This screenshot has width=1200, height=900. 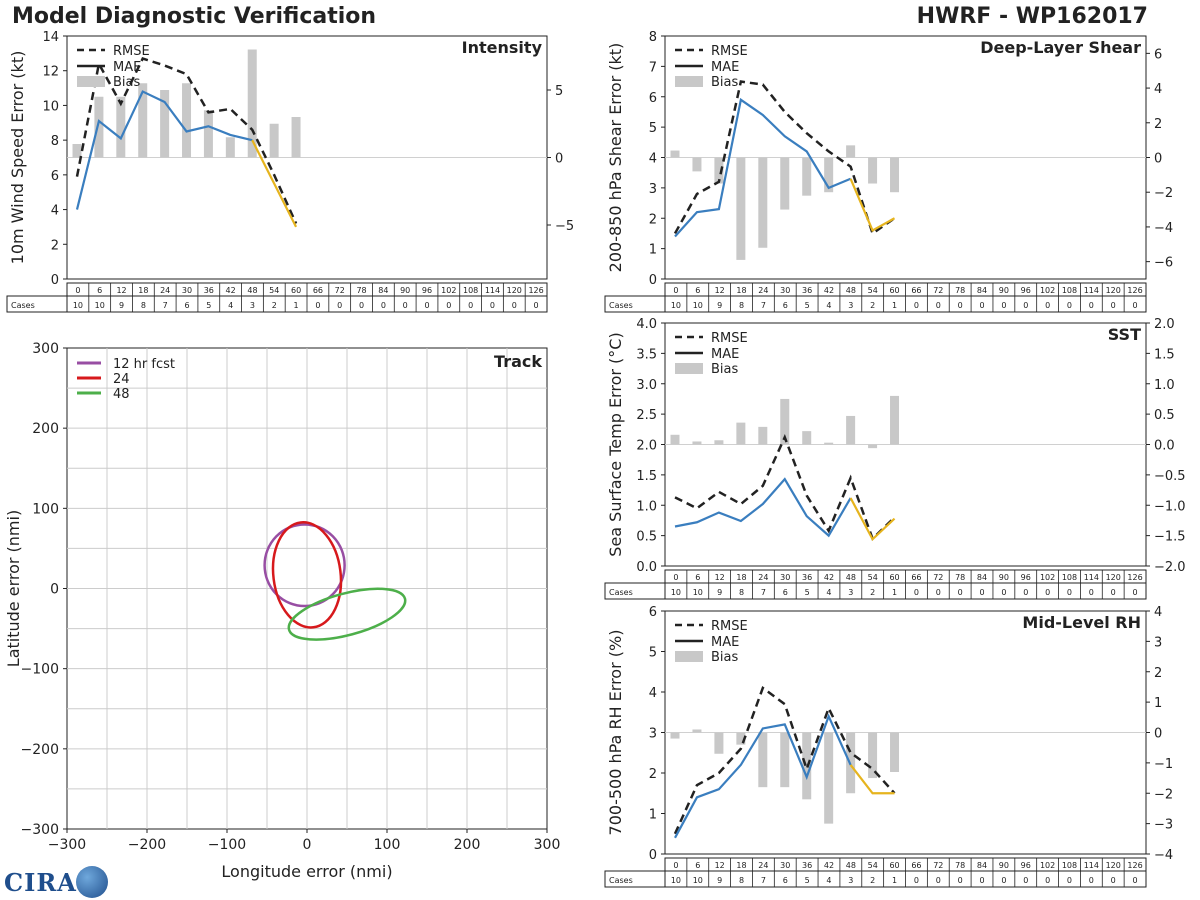 I want to click on shear-case-count: 8, so click(x=741, y=305).